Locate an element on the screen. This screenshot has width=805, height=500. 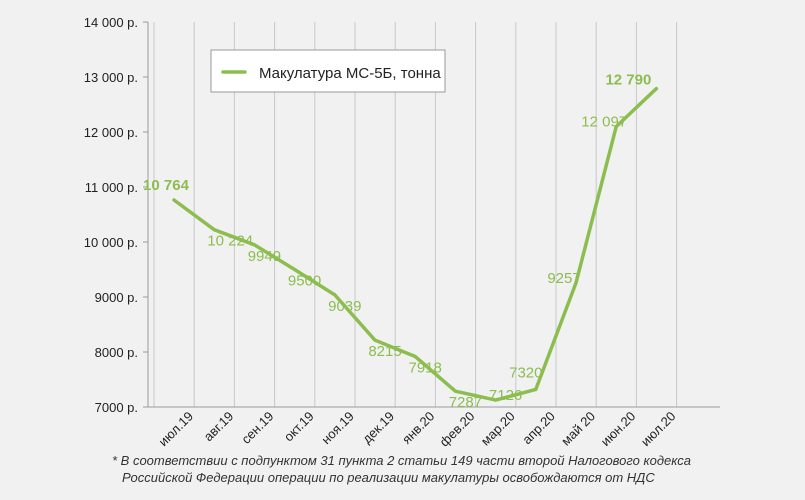
x-tick-label: сен.19 is located at coordinates (257, 428).